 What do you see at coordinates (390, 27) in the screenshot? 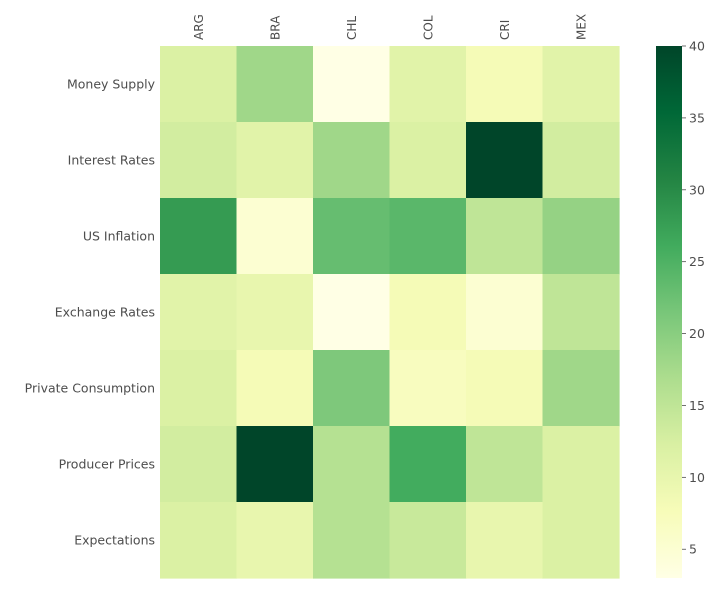
I see `x-axis-tick-labels: ARG BRA CHL COL CRI MEX` at bounding box center [390, 27].